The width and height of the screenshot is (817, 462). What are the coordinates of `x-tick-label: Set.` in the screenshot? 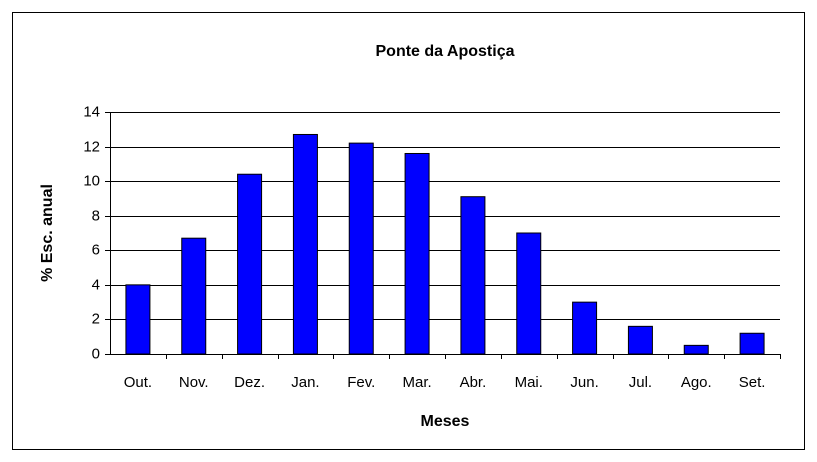 It's located at (752, 382).